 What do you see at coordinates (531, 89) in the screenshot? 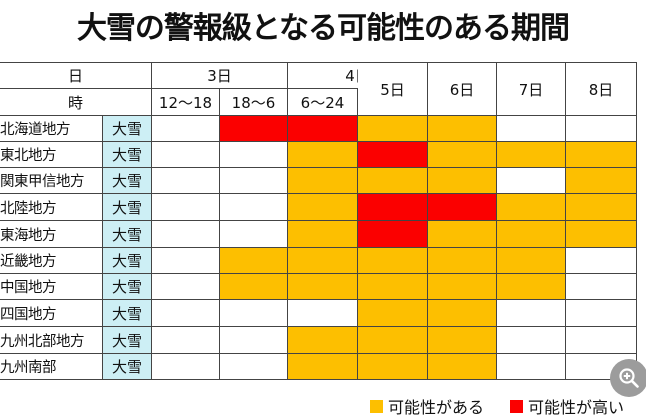
I see `day-7-header: 7日` at bounding box center [531, 89].